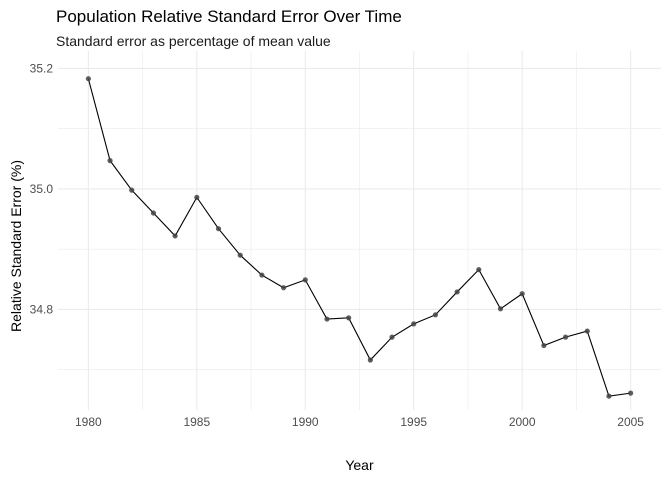 This screenshot has width=672, height=480. What do you see at coordinates (16, 246) in the screenshot?
I see `y-axis-label: Relative Standard Error (%)` at bounding box center [16, 246].